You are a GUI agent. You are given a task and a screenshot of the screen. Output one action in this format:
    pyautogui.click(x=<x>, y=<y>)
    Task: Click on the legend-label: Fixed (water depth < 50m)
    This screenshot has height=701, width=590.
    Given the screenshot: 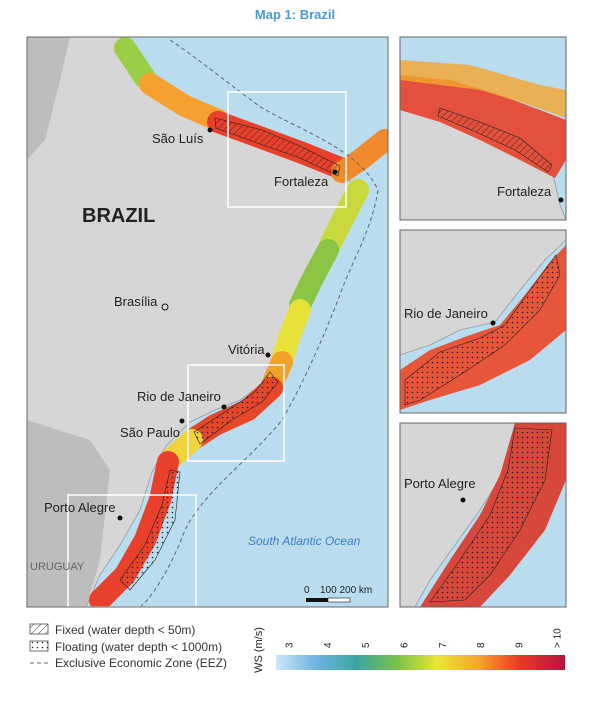 What is the action you would take?
    pyautogui.click(x=125, y=630)
    